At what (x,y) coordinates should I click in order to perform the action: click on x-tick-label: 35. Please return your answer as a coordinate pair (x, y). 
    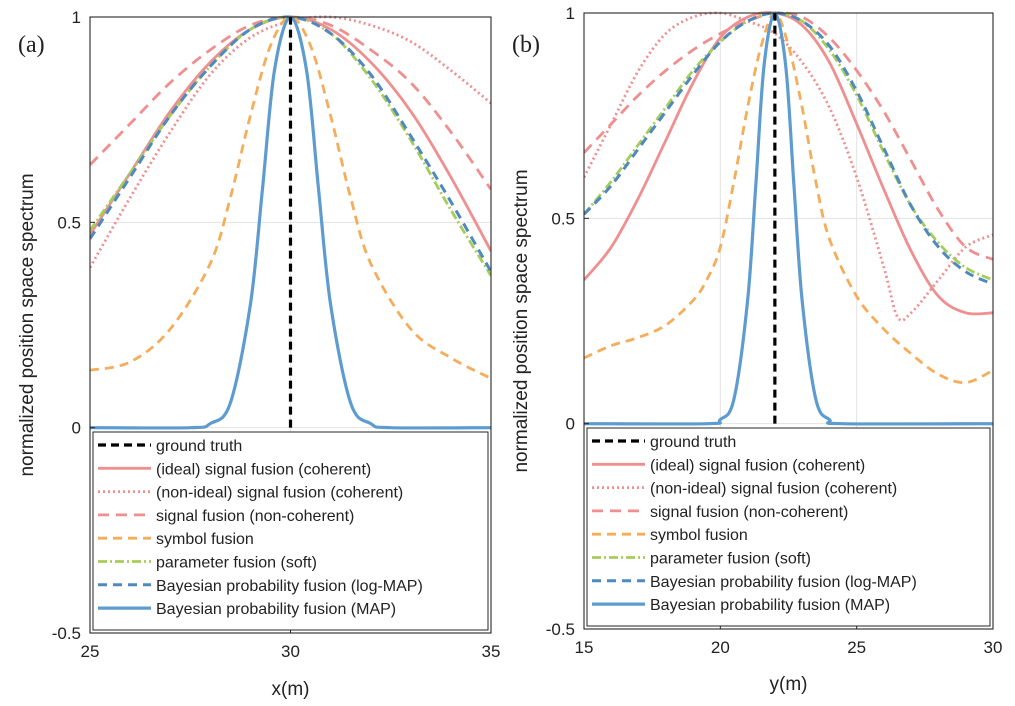
    Looking at the image, I should click on (491, 651).